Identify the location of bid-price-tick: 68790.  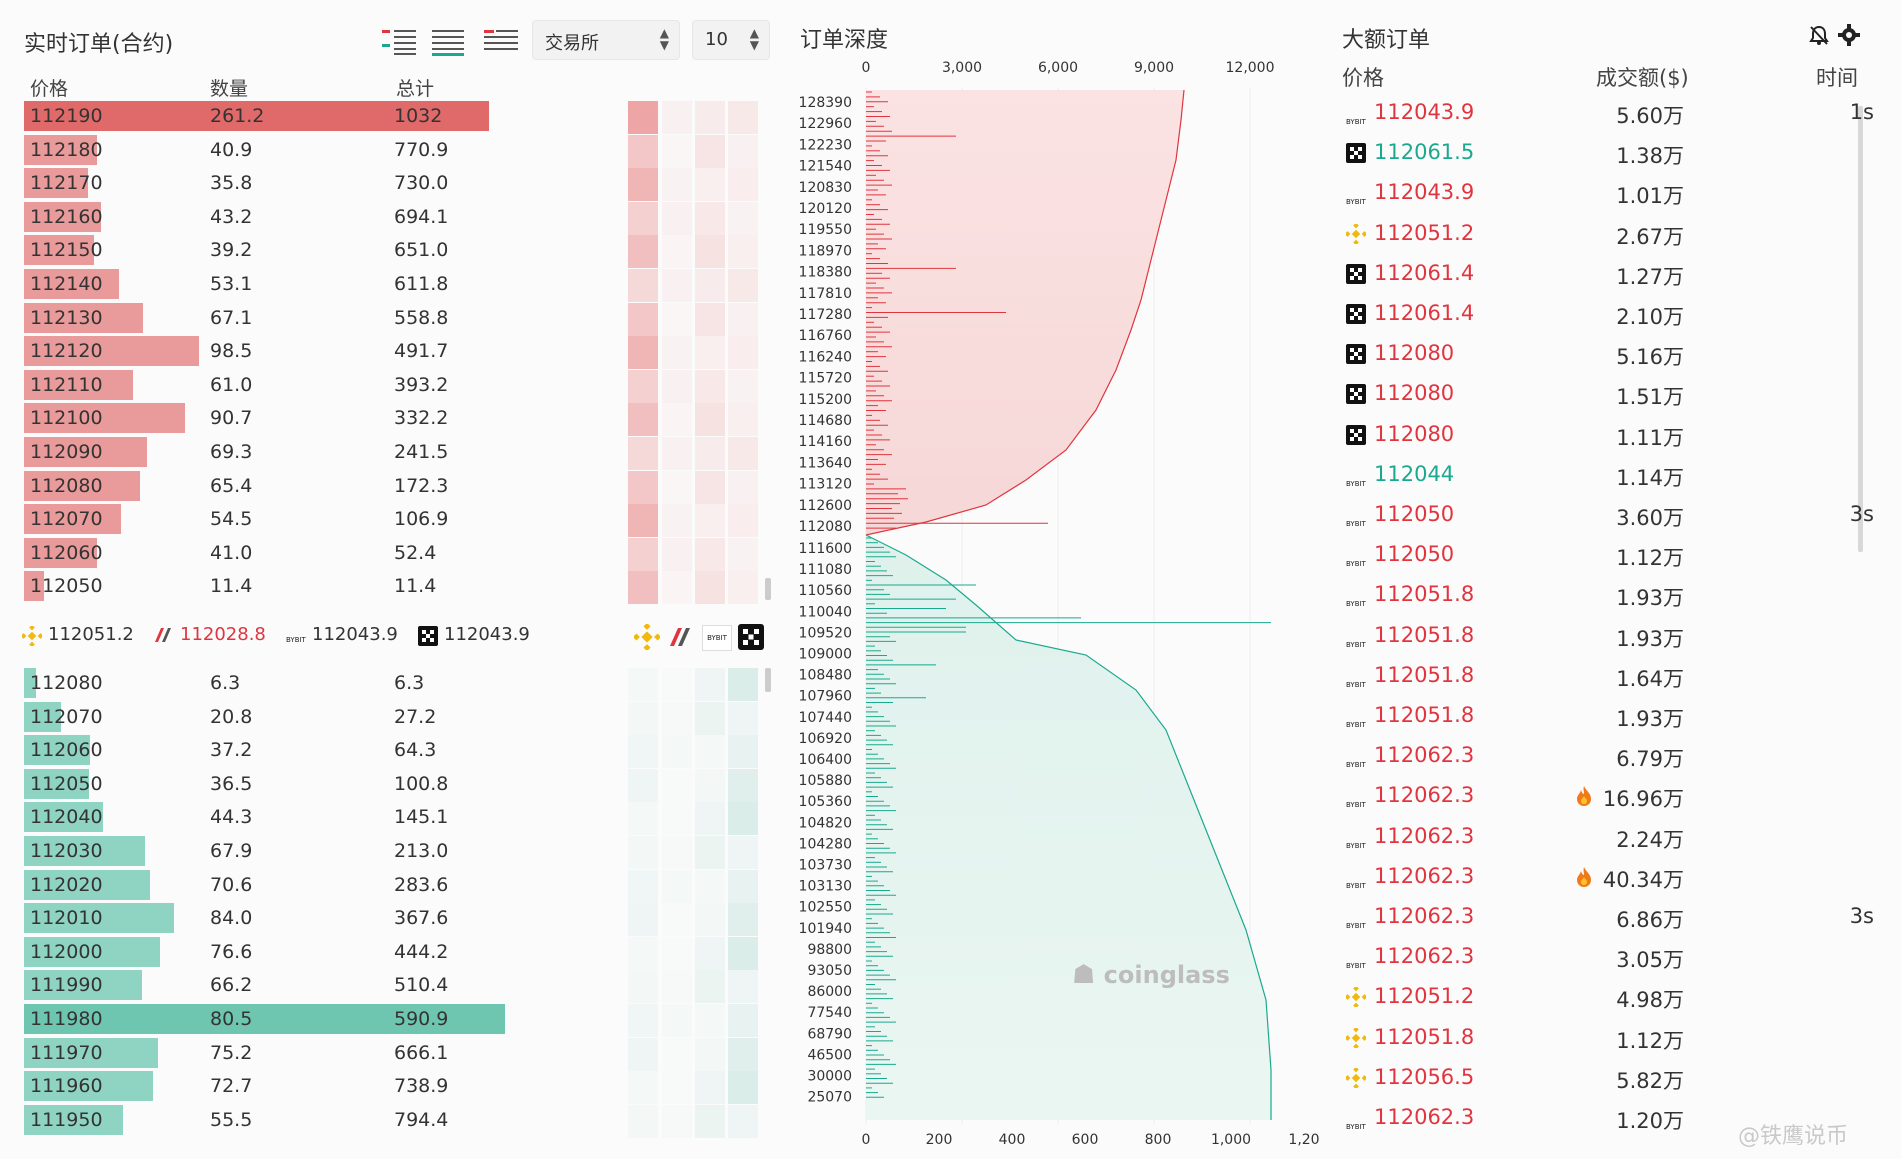
(829, 1034).